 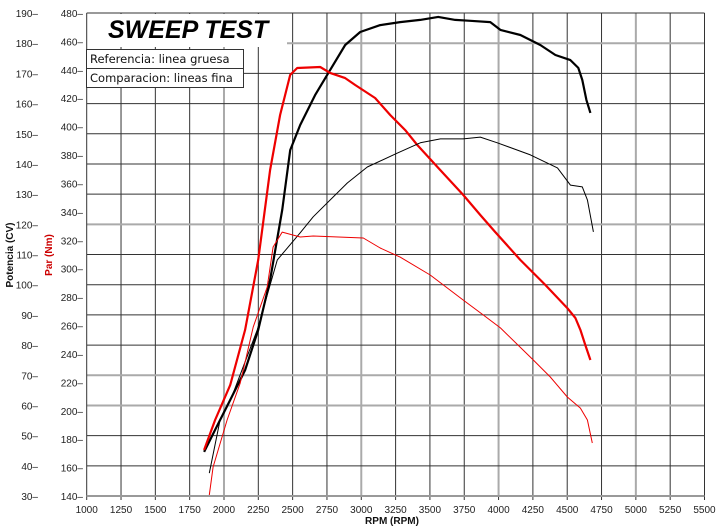 I want to click on torque-tick-label: 260–, so click(x=72, y=327).